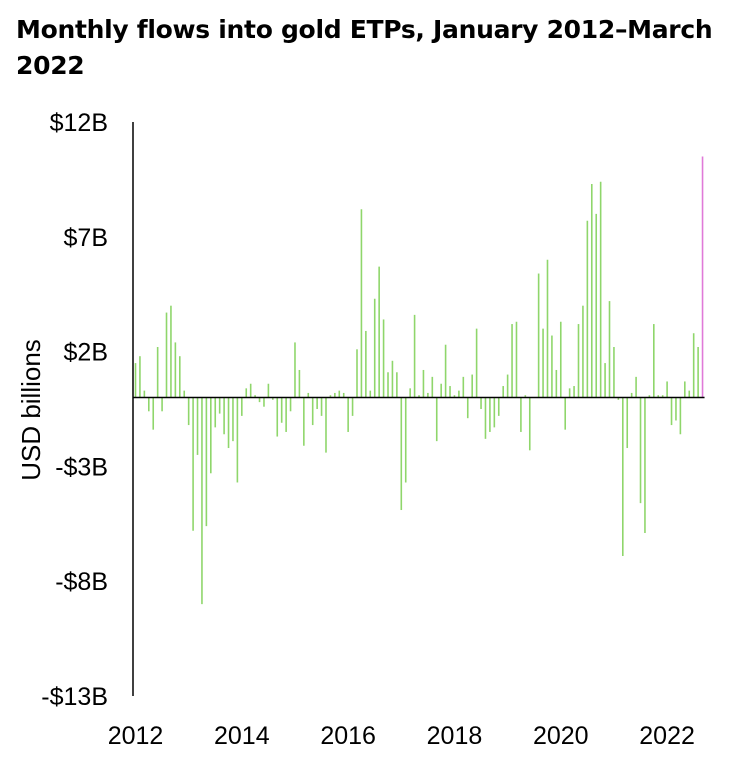 The height and width of the screenshot is (778, 736). What do you see at coordinates (242, 736) in the screenshot?
I see `x-tick-label: 2014` at bounding box center [242, 736].